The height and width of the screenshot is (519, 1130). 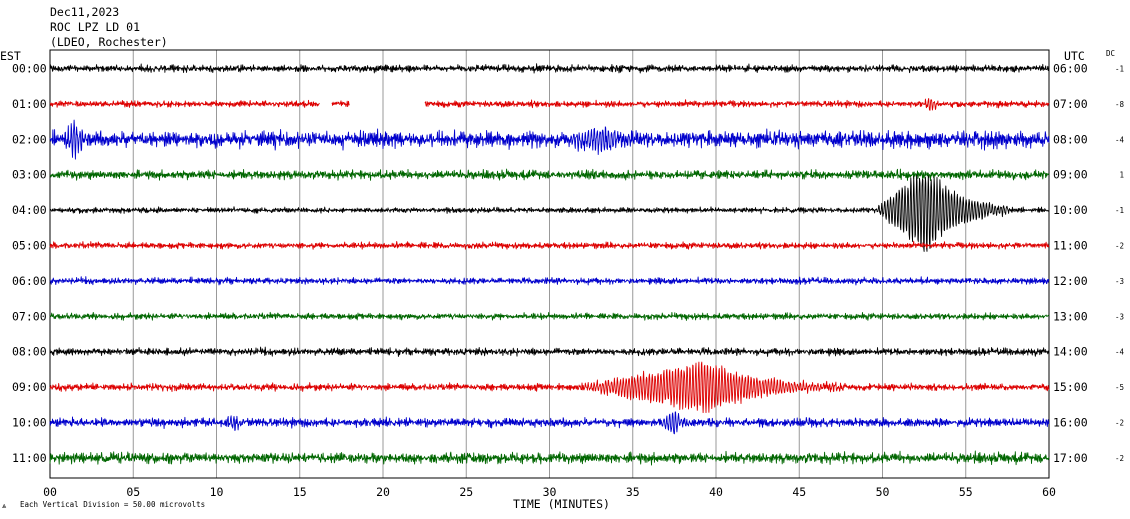 I want to click on row-label-utc: 14:00, so click(x=1070, y=352).